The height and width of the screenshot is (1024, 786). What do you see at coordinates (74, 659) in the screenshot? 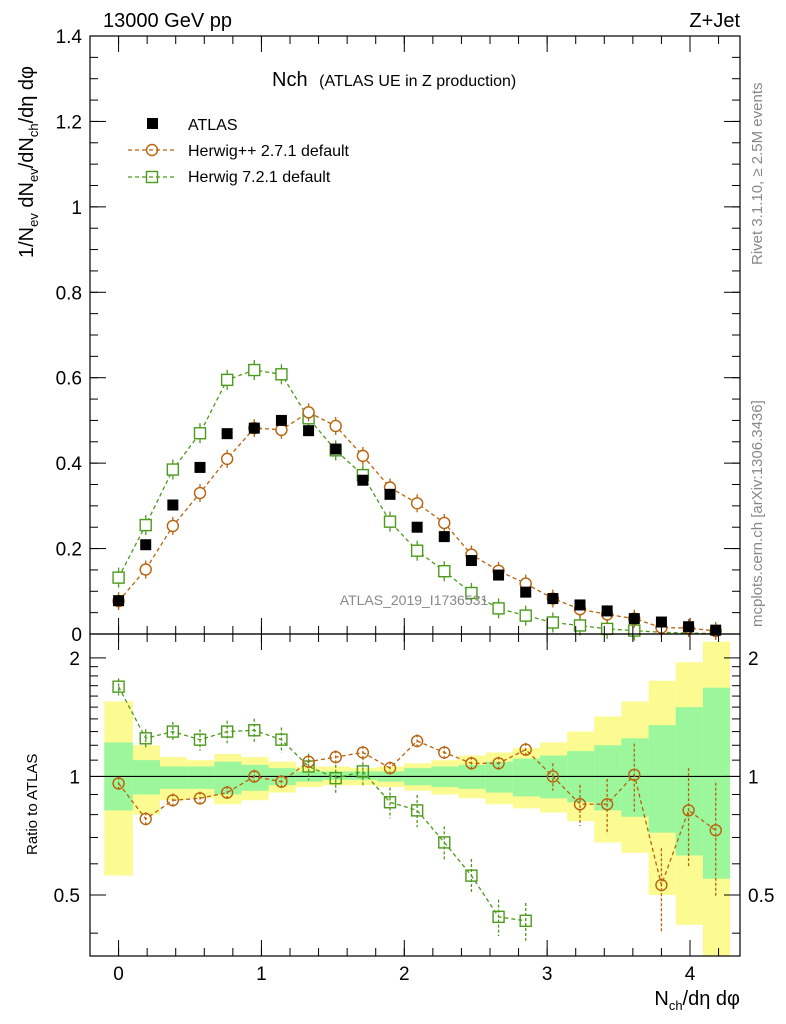
I see `ratio-y-tick-label: 2` at bounding box center [74, 659].